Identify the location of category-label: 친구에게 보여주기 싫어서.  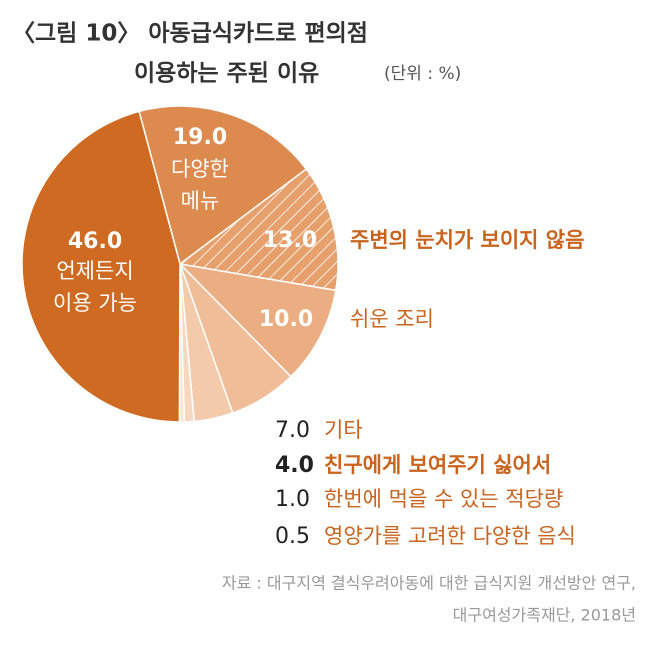
(437, 465).